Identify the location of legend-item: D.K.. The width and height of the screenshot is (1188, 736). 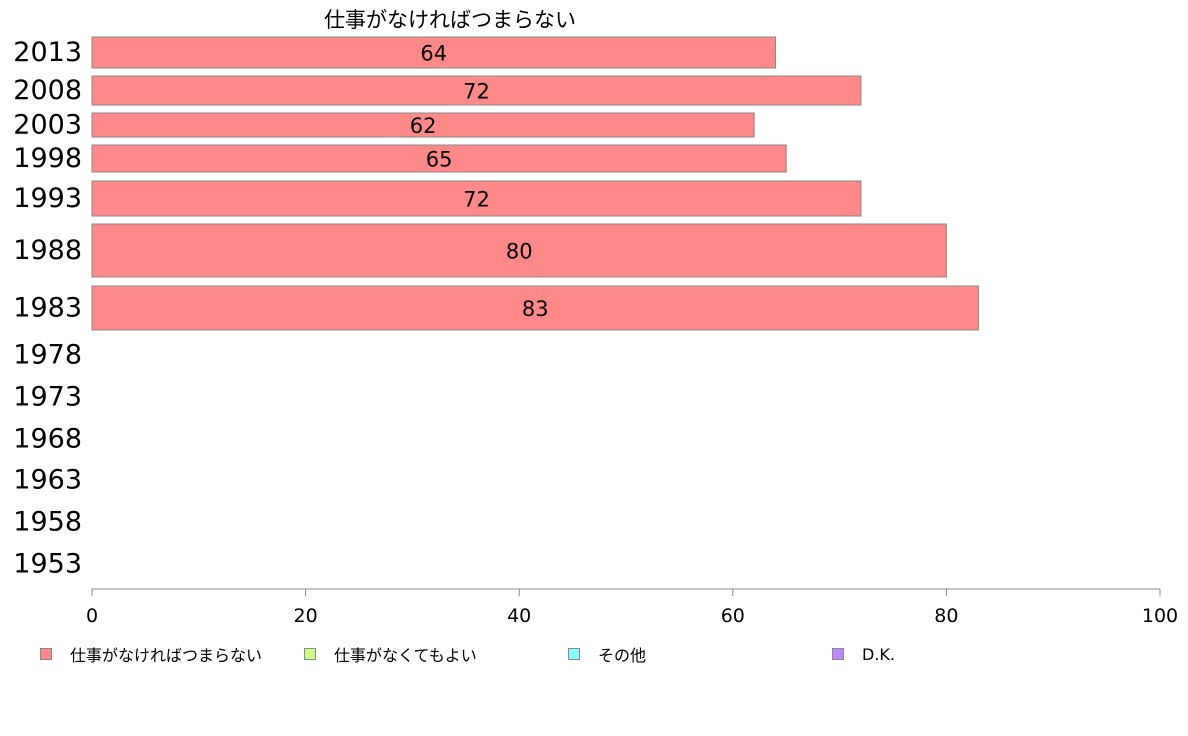
(863, 654).